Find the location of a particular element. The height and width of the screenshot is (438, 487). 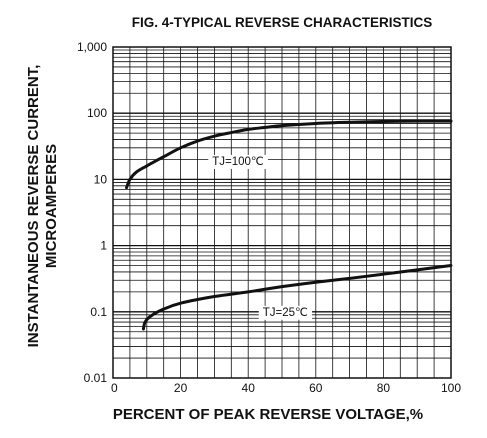

x-tick-label: 0 is located at coordinates (114, 388).